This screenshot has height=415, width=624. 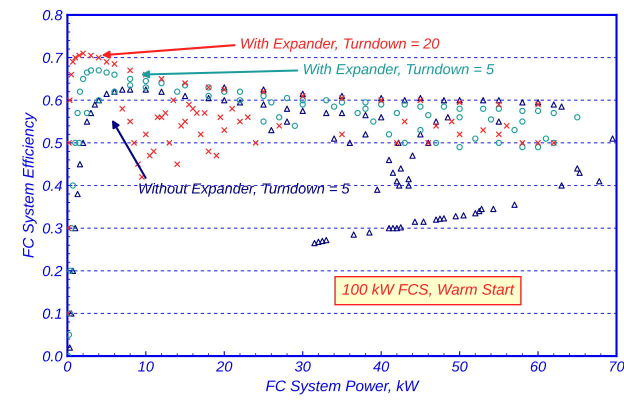 I want to click on y-tick-label: 0.0, so click(x=52, y=356).